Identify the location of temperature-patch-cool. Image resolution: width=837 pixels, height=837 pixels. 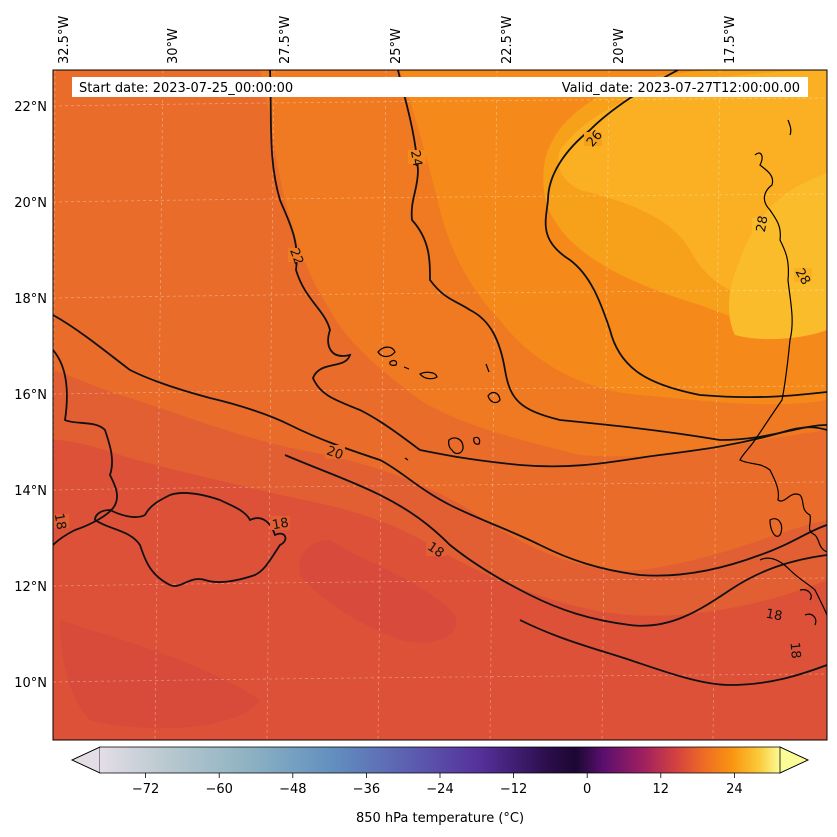
(378, 591).